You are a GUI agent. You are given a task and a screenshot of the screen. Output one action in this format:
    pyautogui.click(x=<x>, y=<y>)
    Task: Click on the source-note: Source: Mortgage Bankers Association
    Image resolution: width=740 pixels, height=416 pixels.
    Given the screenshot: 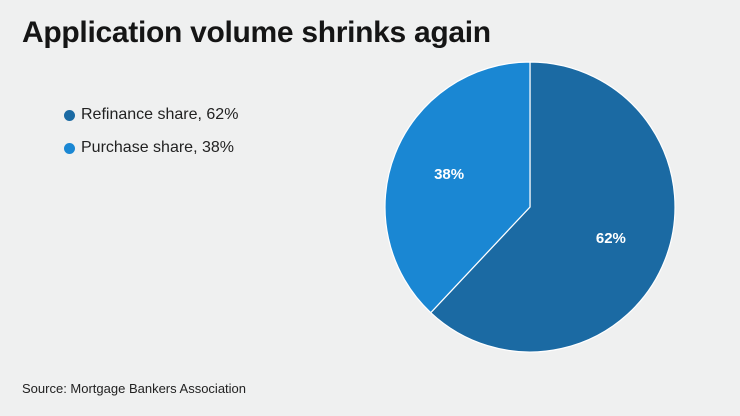 What is the action you would take?
    pyautogui.click(x=134, y=388)
    